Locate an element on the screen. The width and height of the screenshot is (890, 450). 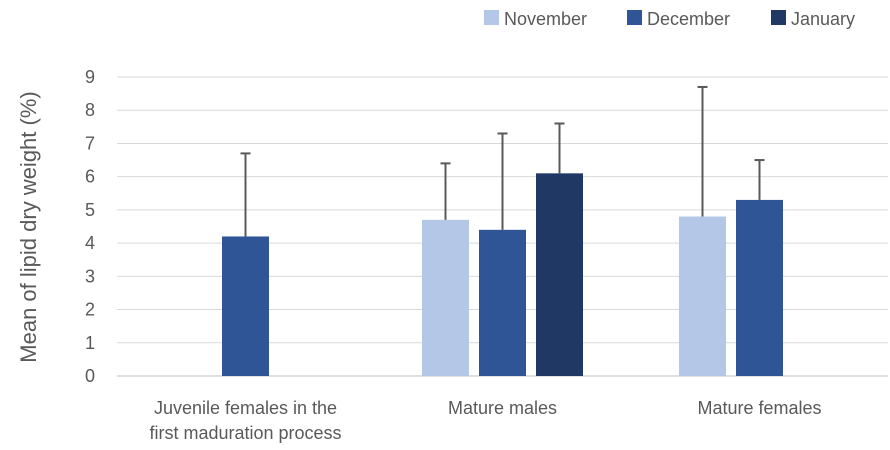
legend-label: January is located at coordinates (823, 19).